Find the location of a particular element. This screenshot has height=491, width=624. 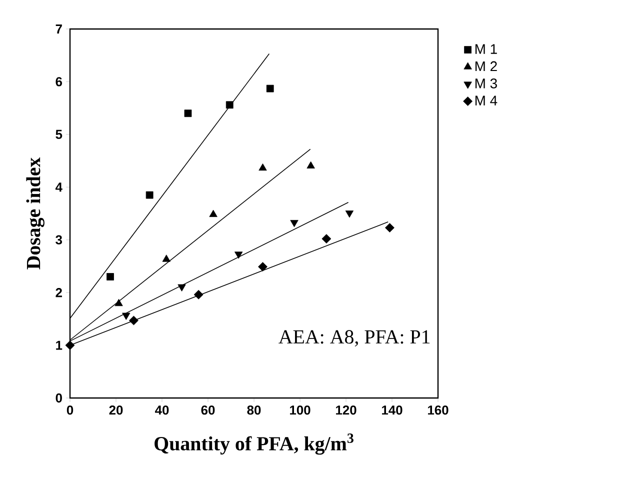

y-tick-label: 5 is located at coordinates (59, 134).